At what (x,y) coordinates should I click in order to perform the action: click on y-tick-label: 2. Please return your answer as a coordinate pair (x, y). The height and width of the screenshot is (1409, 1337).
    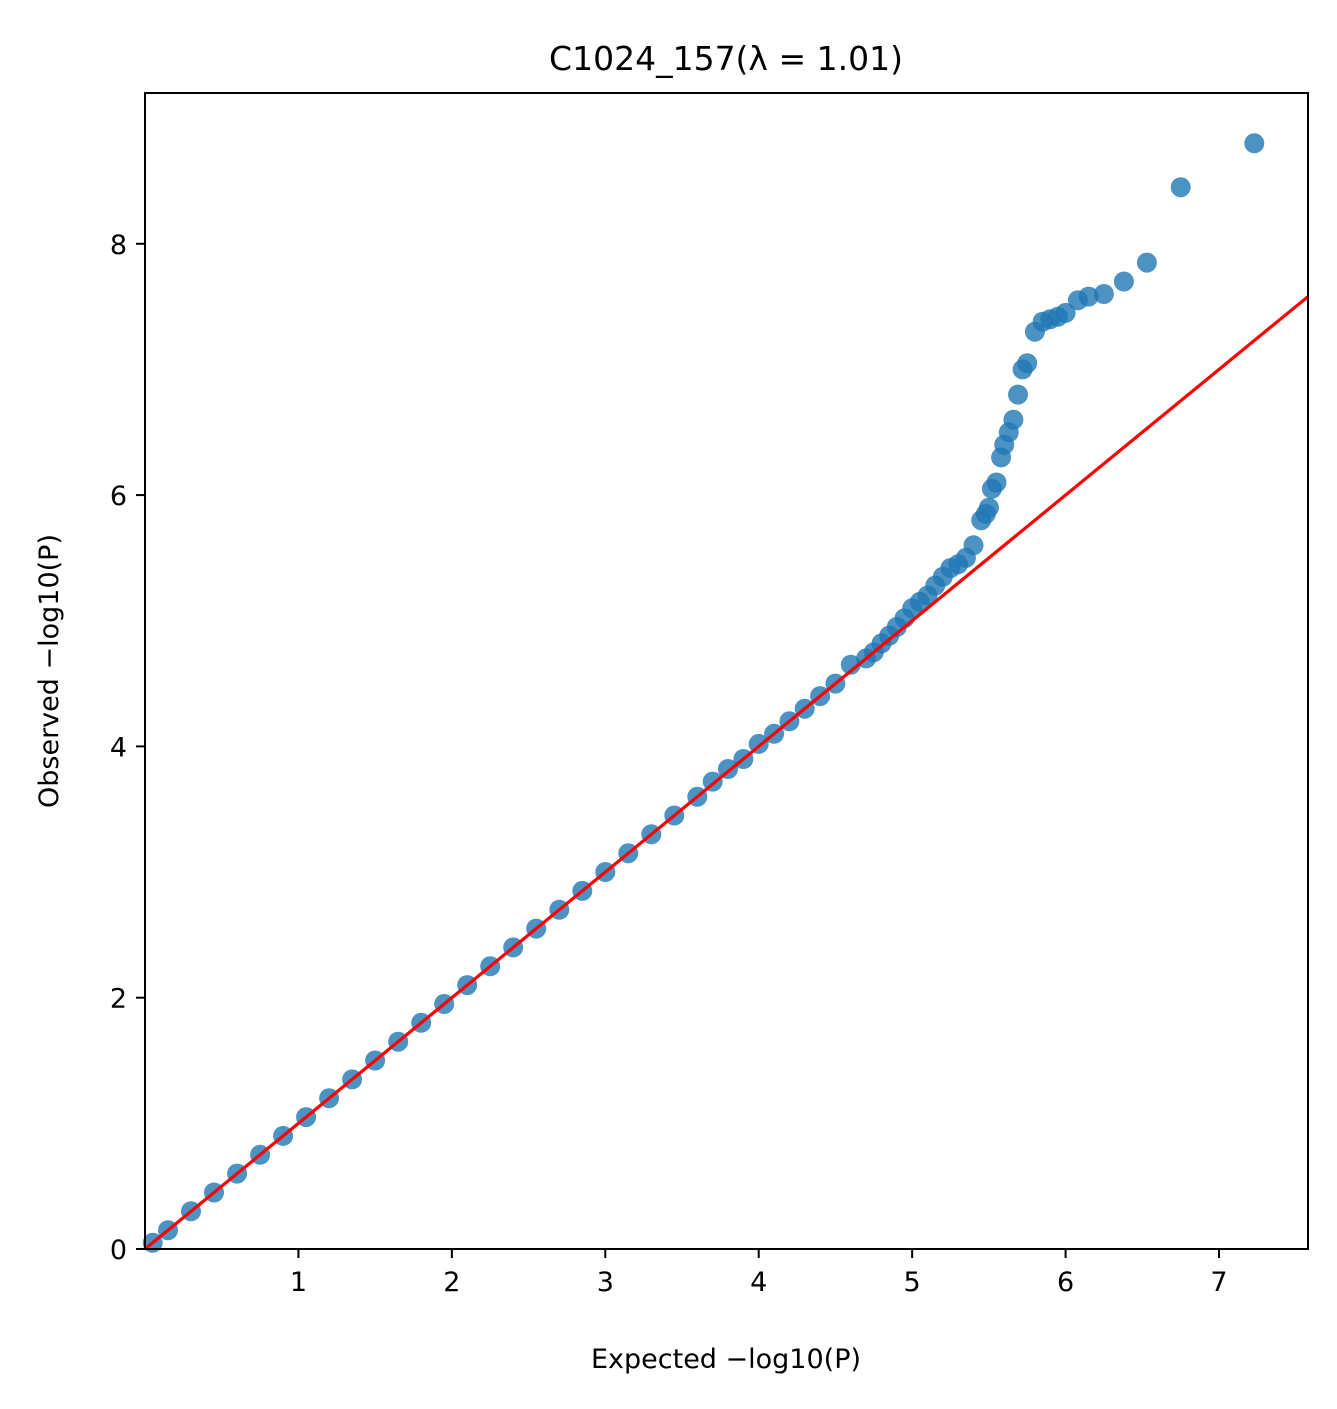
    Looking at the image, I should click on (118, 999).